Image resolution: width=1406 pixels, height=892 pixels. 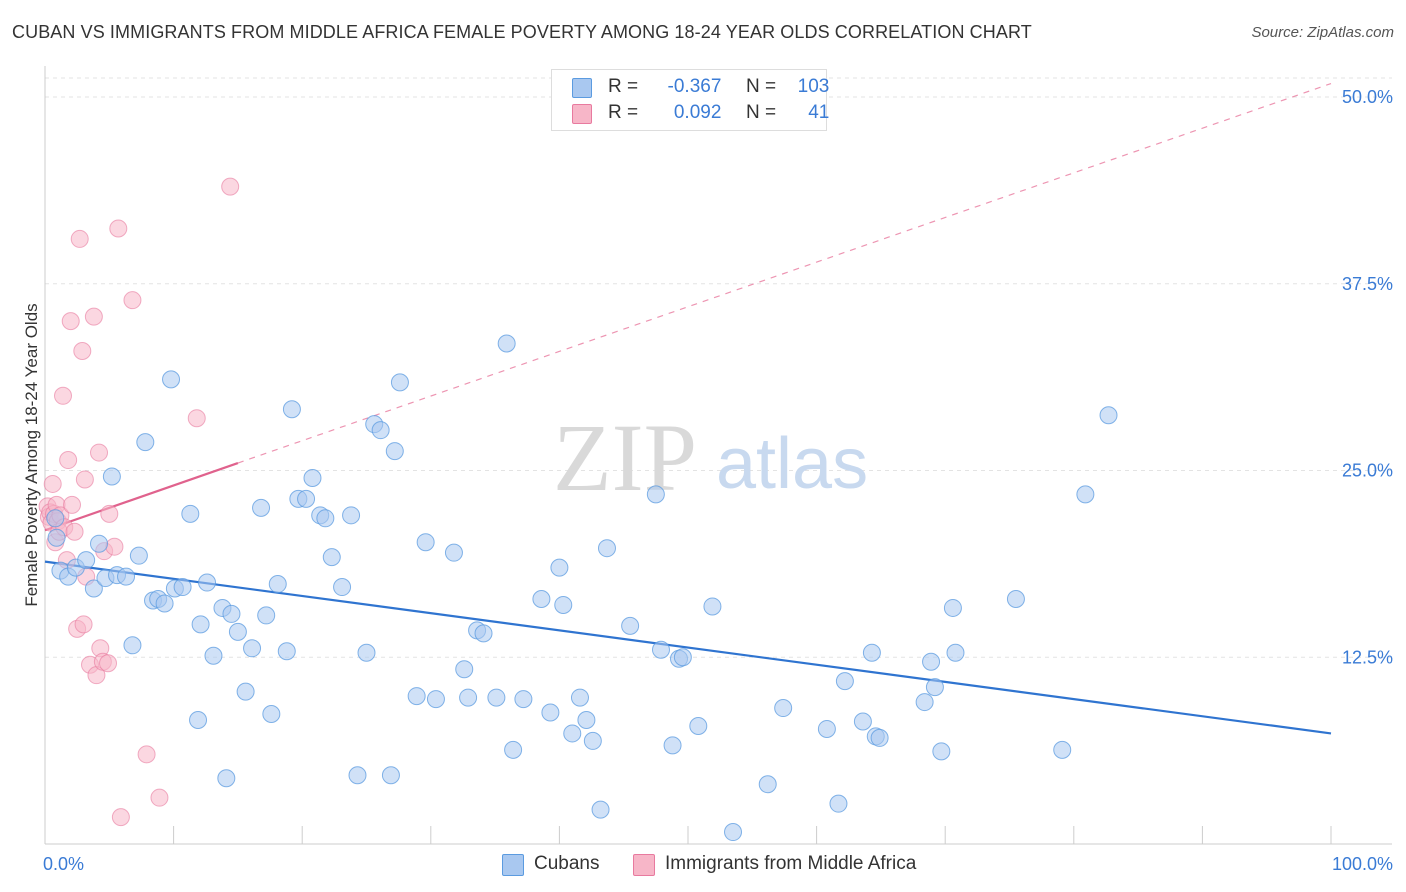 What do you see at coordinates (813, 86) in the screenshot?
I see `legend-n-value-cubans: 103` at bounding box center [813, 86].